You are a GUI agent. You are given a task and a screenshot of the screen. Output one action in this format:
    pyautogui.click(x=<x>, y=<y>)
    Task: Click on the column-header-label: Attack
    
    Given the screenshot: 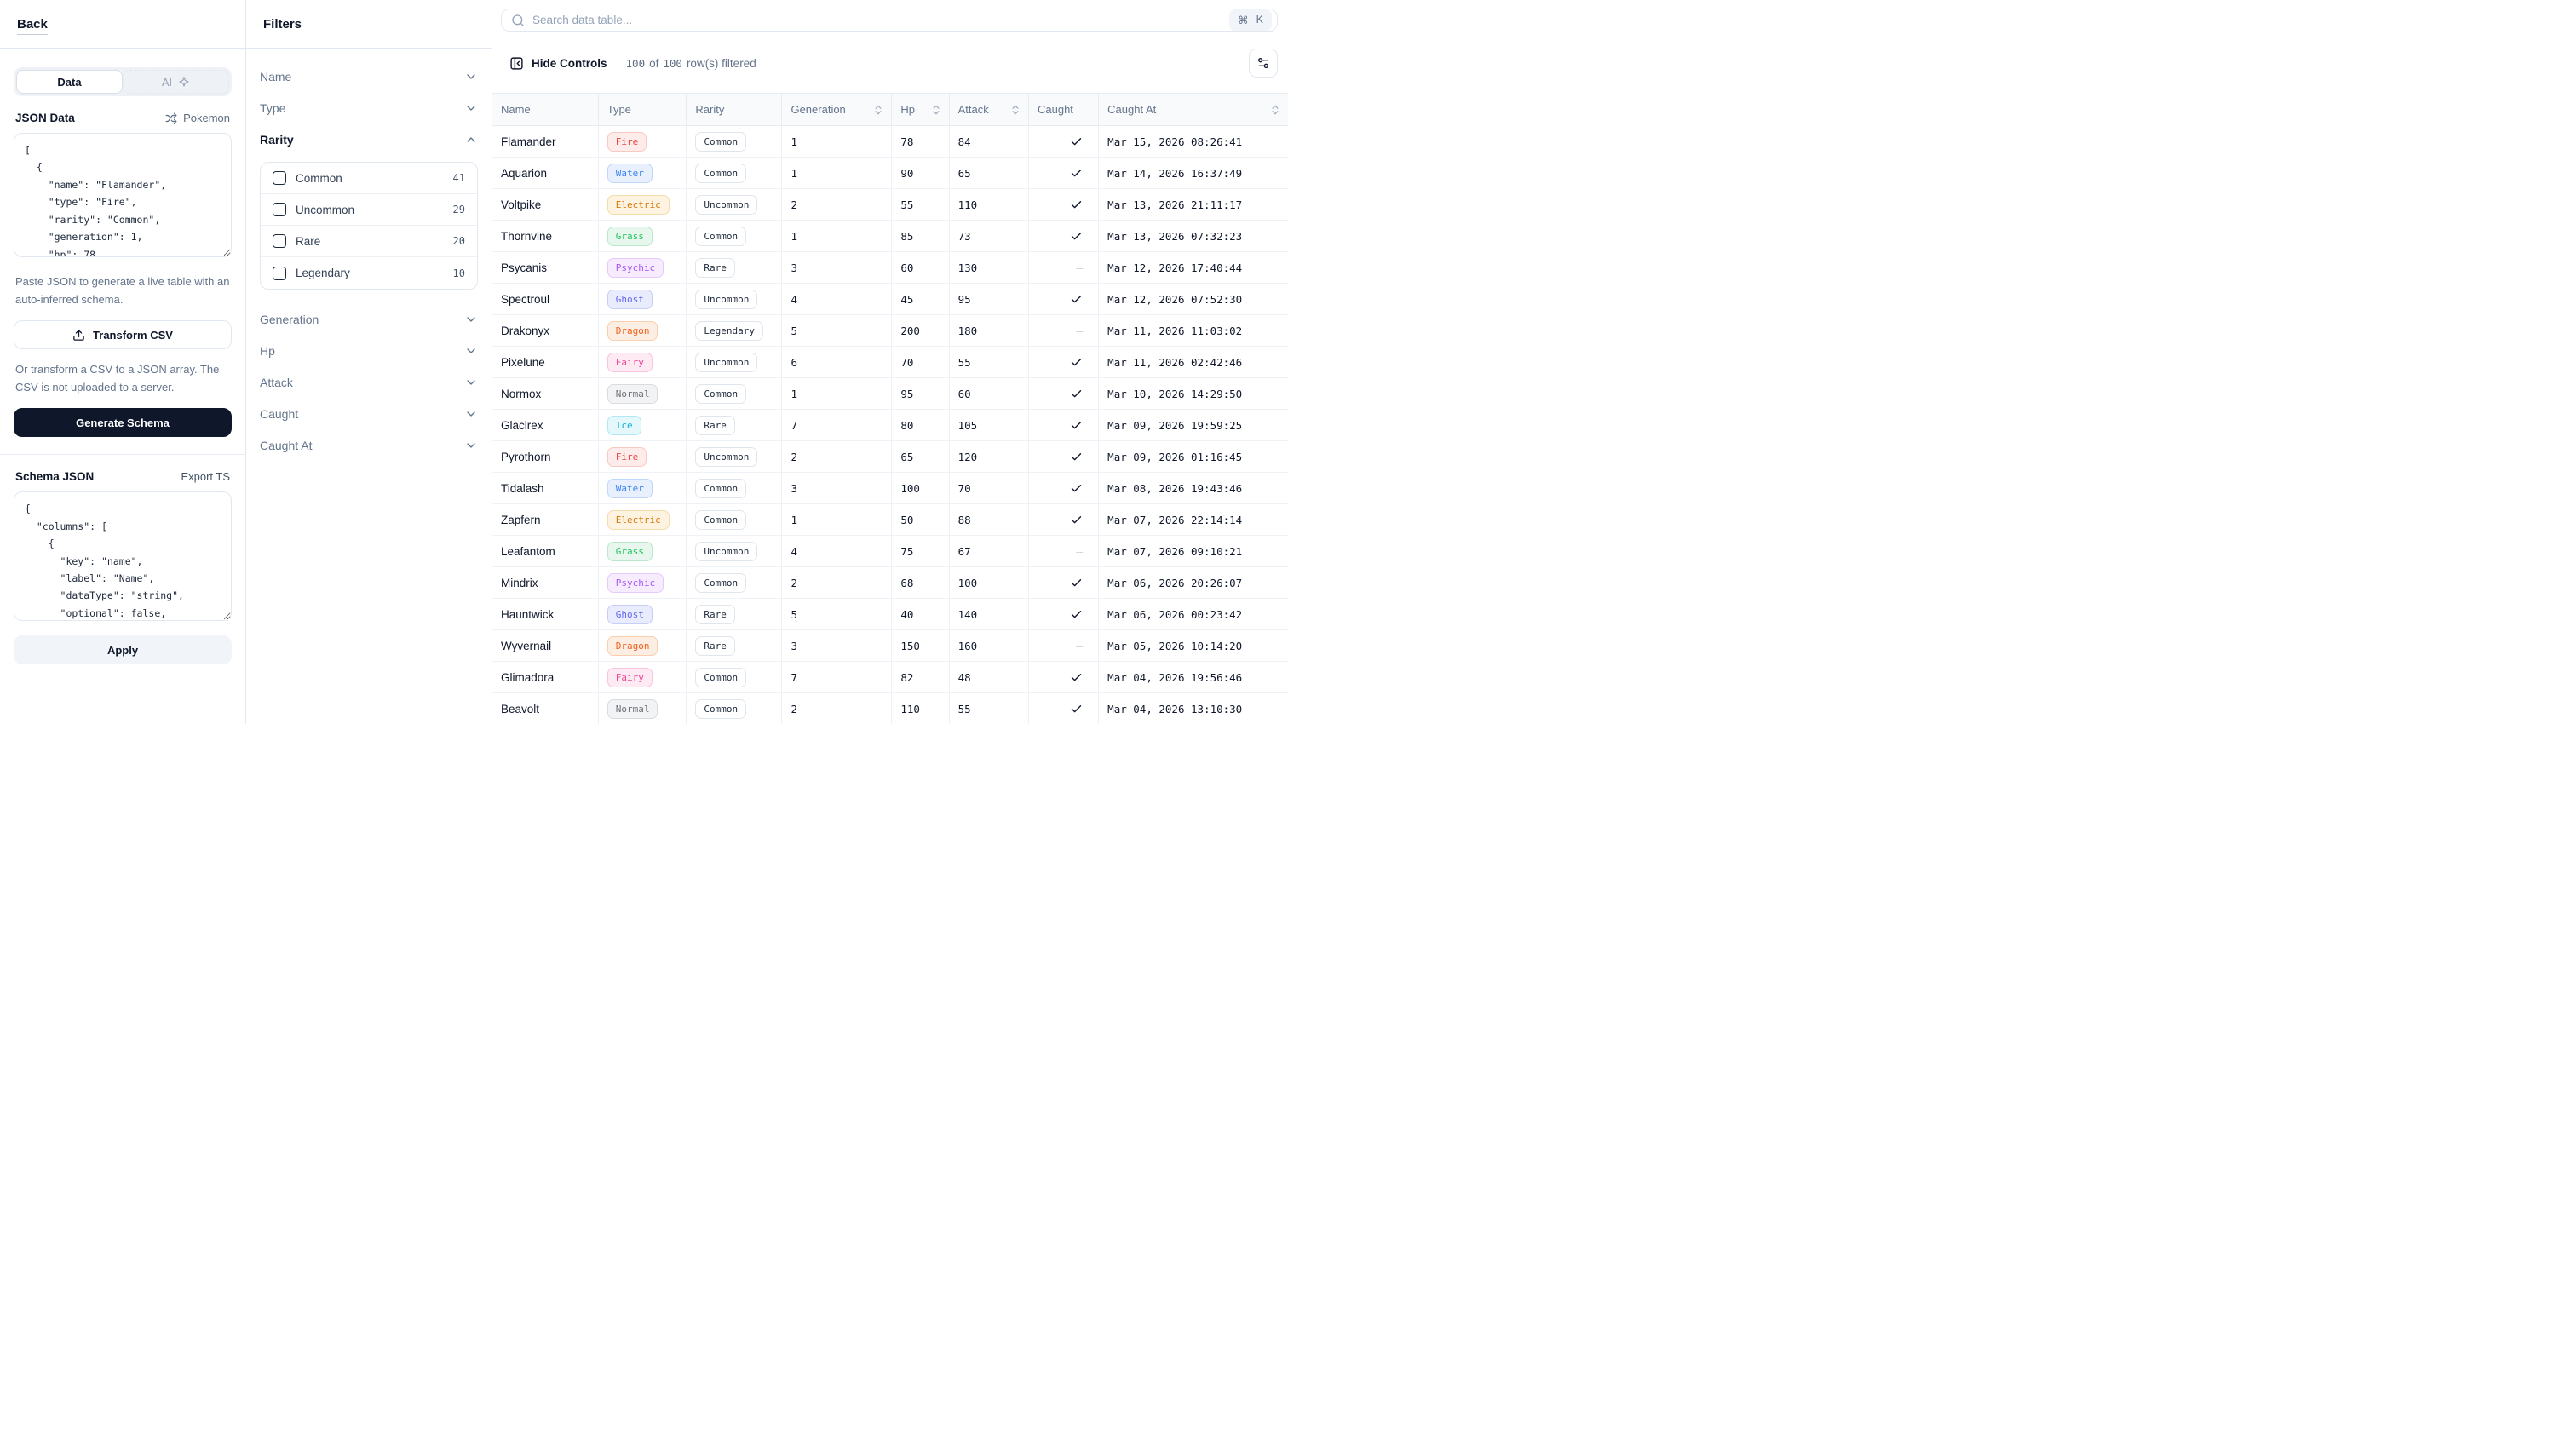 What is the action you would take?
    pyautogui.click(x=973, y=110)
    